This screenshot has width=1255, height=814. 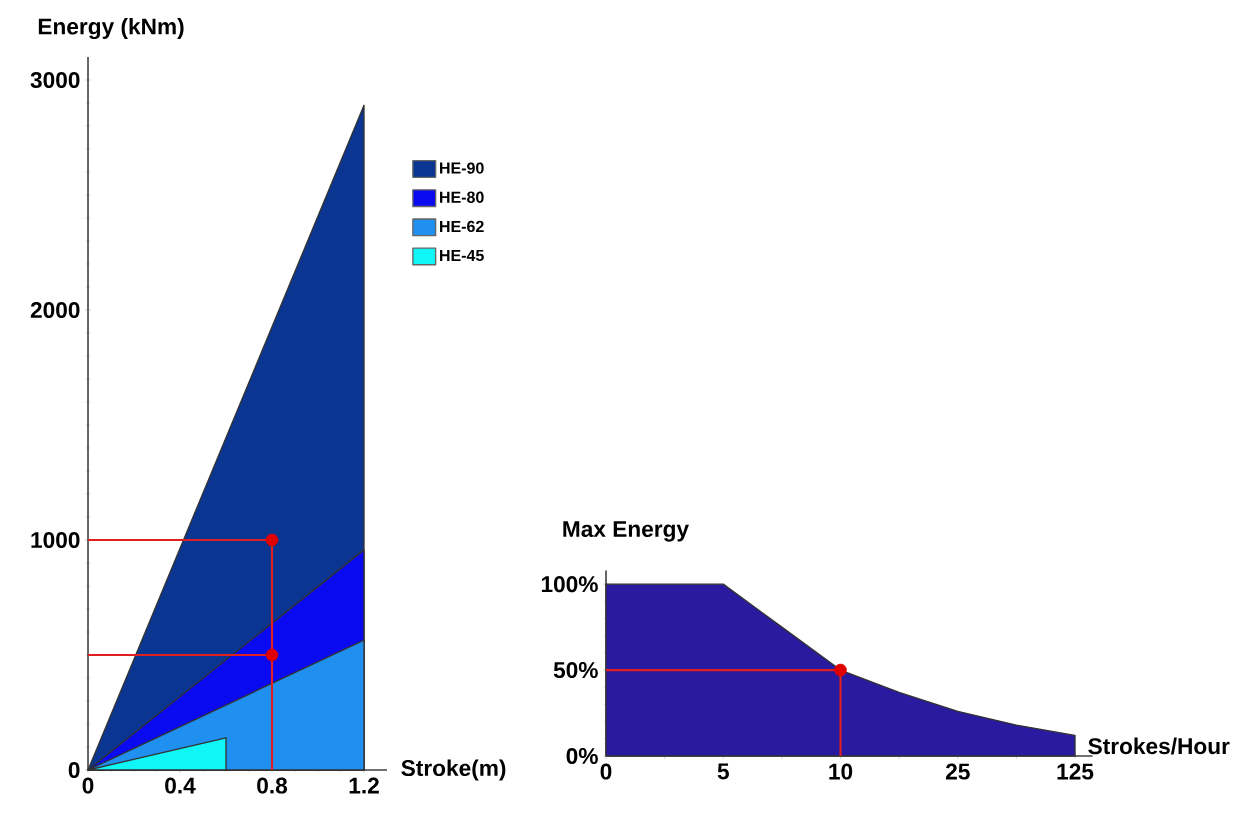 I want to click on x-tick-label: 125, so click(x=1075, y=771).